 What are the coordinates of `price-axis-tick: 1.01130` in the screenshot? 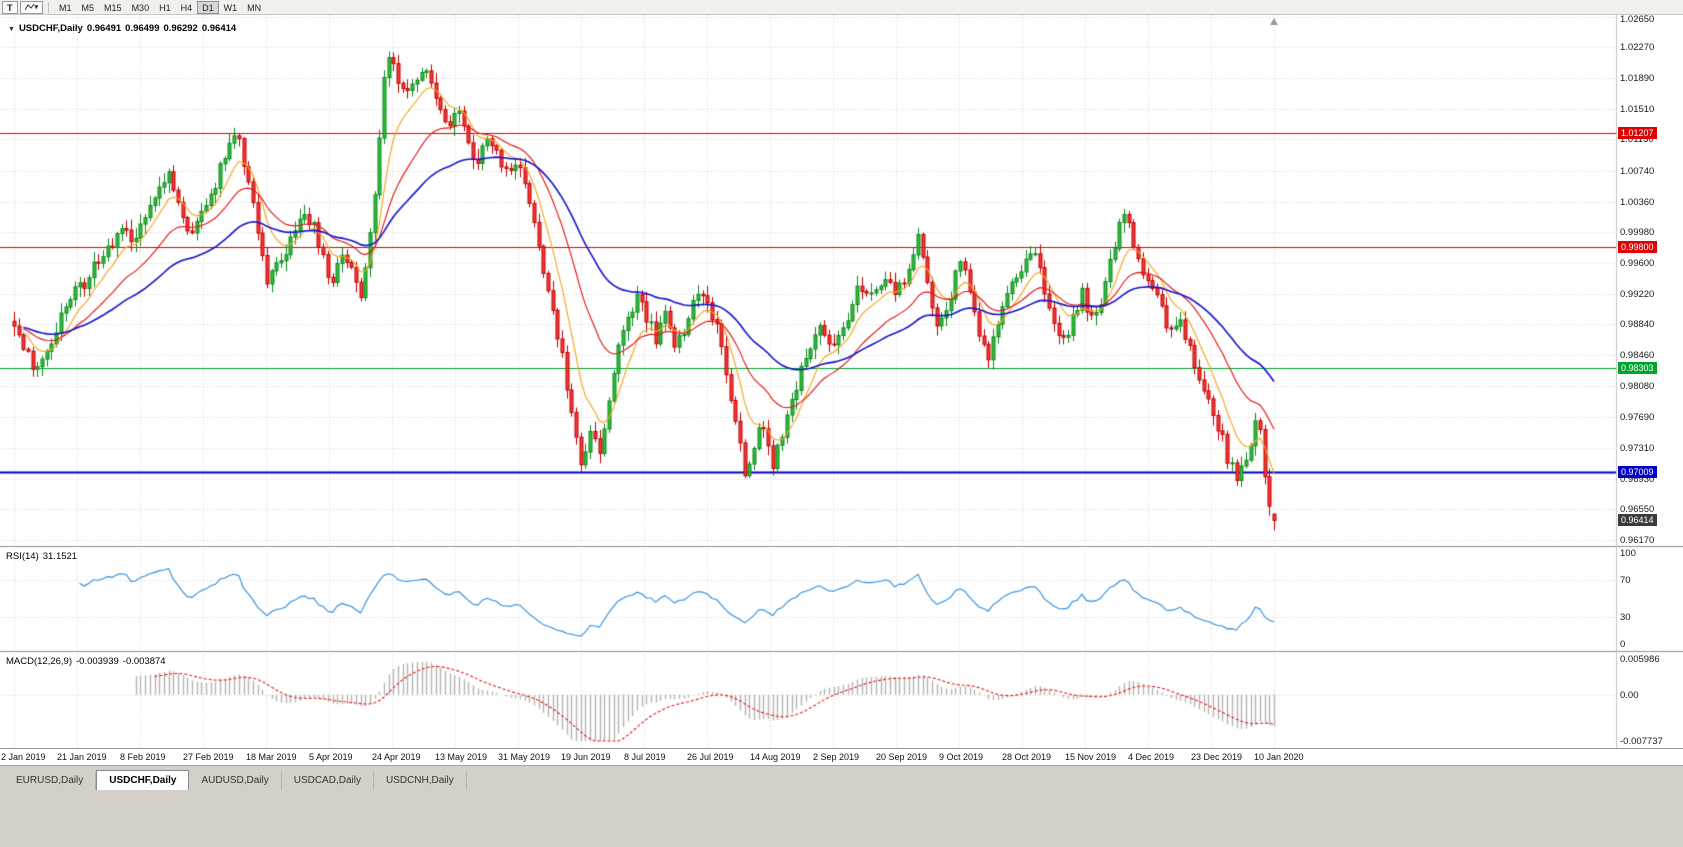 It's located at (1637, 140).